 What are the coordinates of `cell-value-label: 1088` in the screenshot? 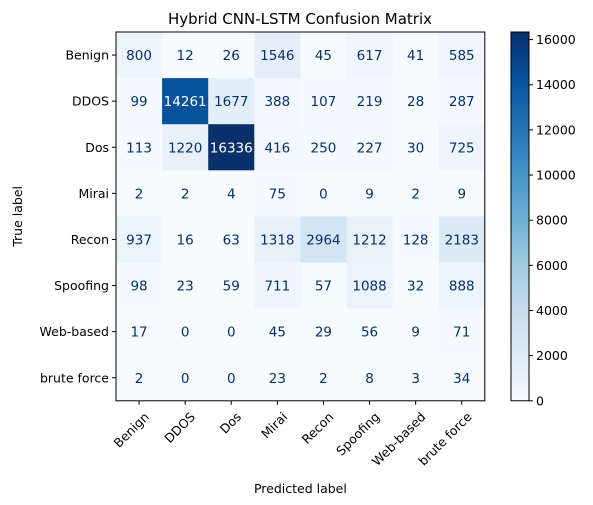 It's located at (369, 287).